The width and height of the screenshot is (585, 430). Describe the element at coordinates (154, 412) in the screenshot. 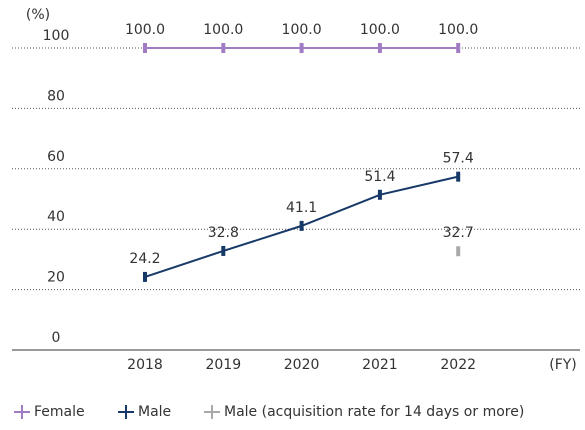

I see `legend-label: Male` at that location.